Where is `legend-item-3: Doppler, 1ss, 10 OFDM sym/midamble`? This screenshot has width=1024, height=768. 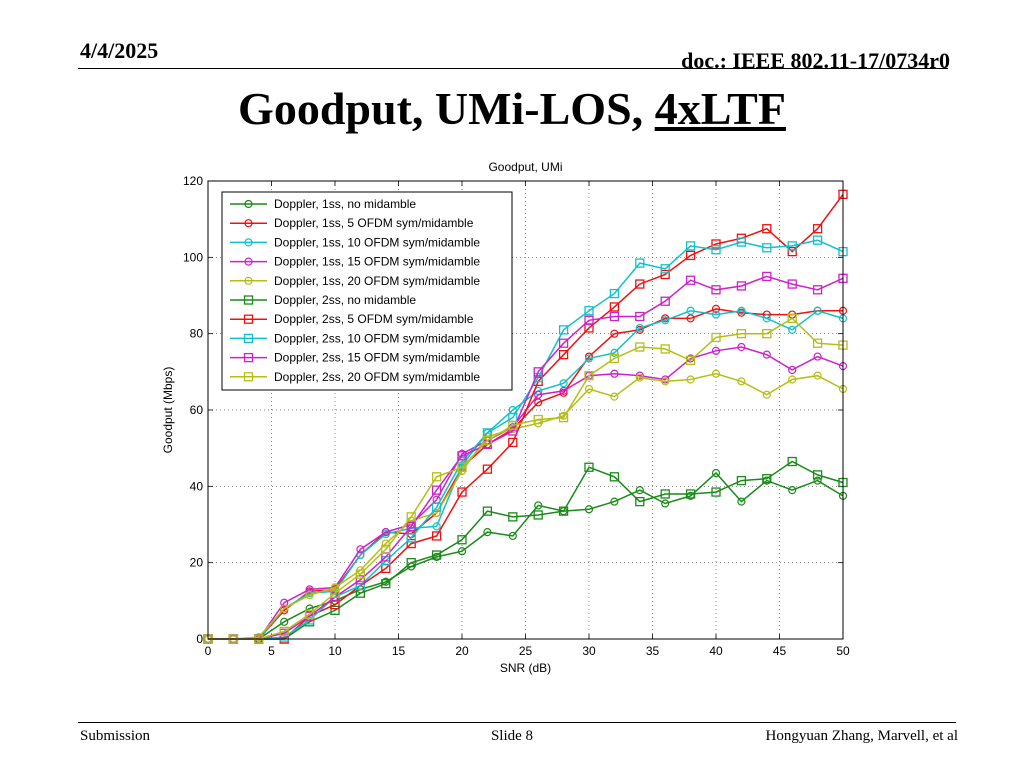
legend-item-3: Doppler, 1ss, 10 OFDM sym/midamble is located at coordinates (355, 242).